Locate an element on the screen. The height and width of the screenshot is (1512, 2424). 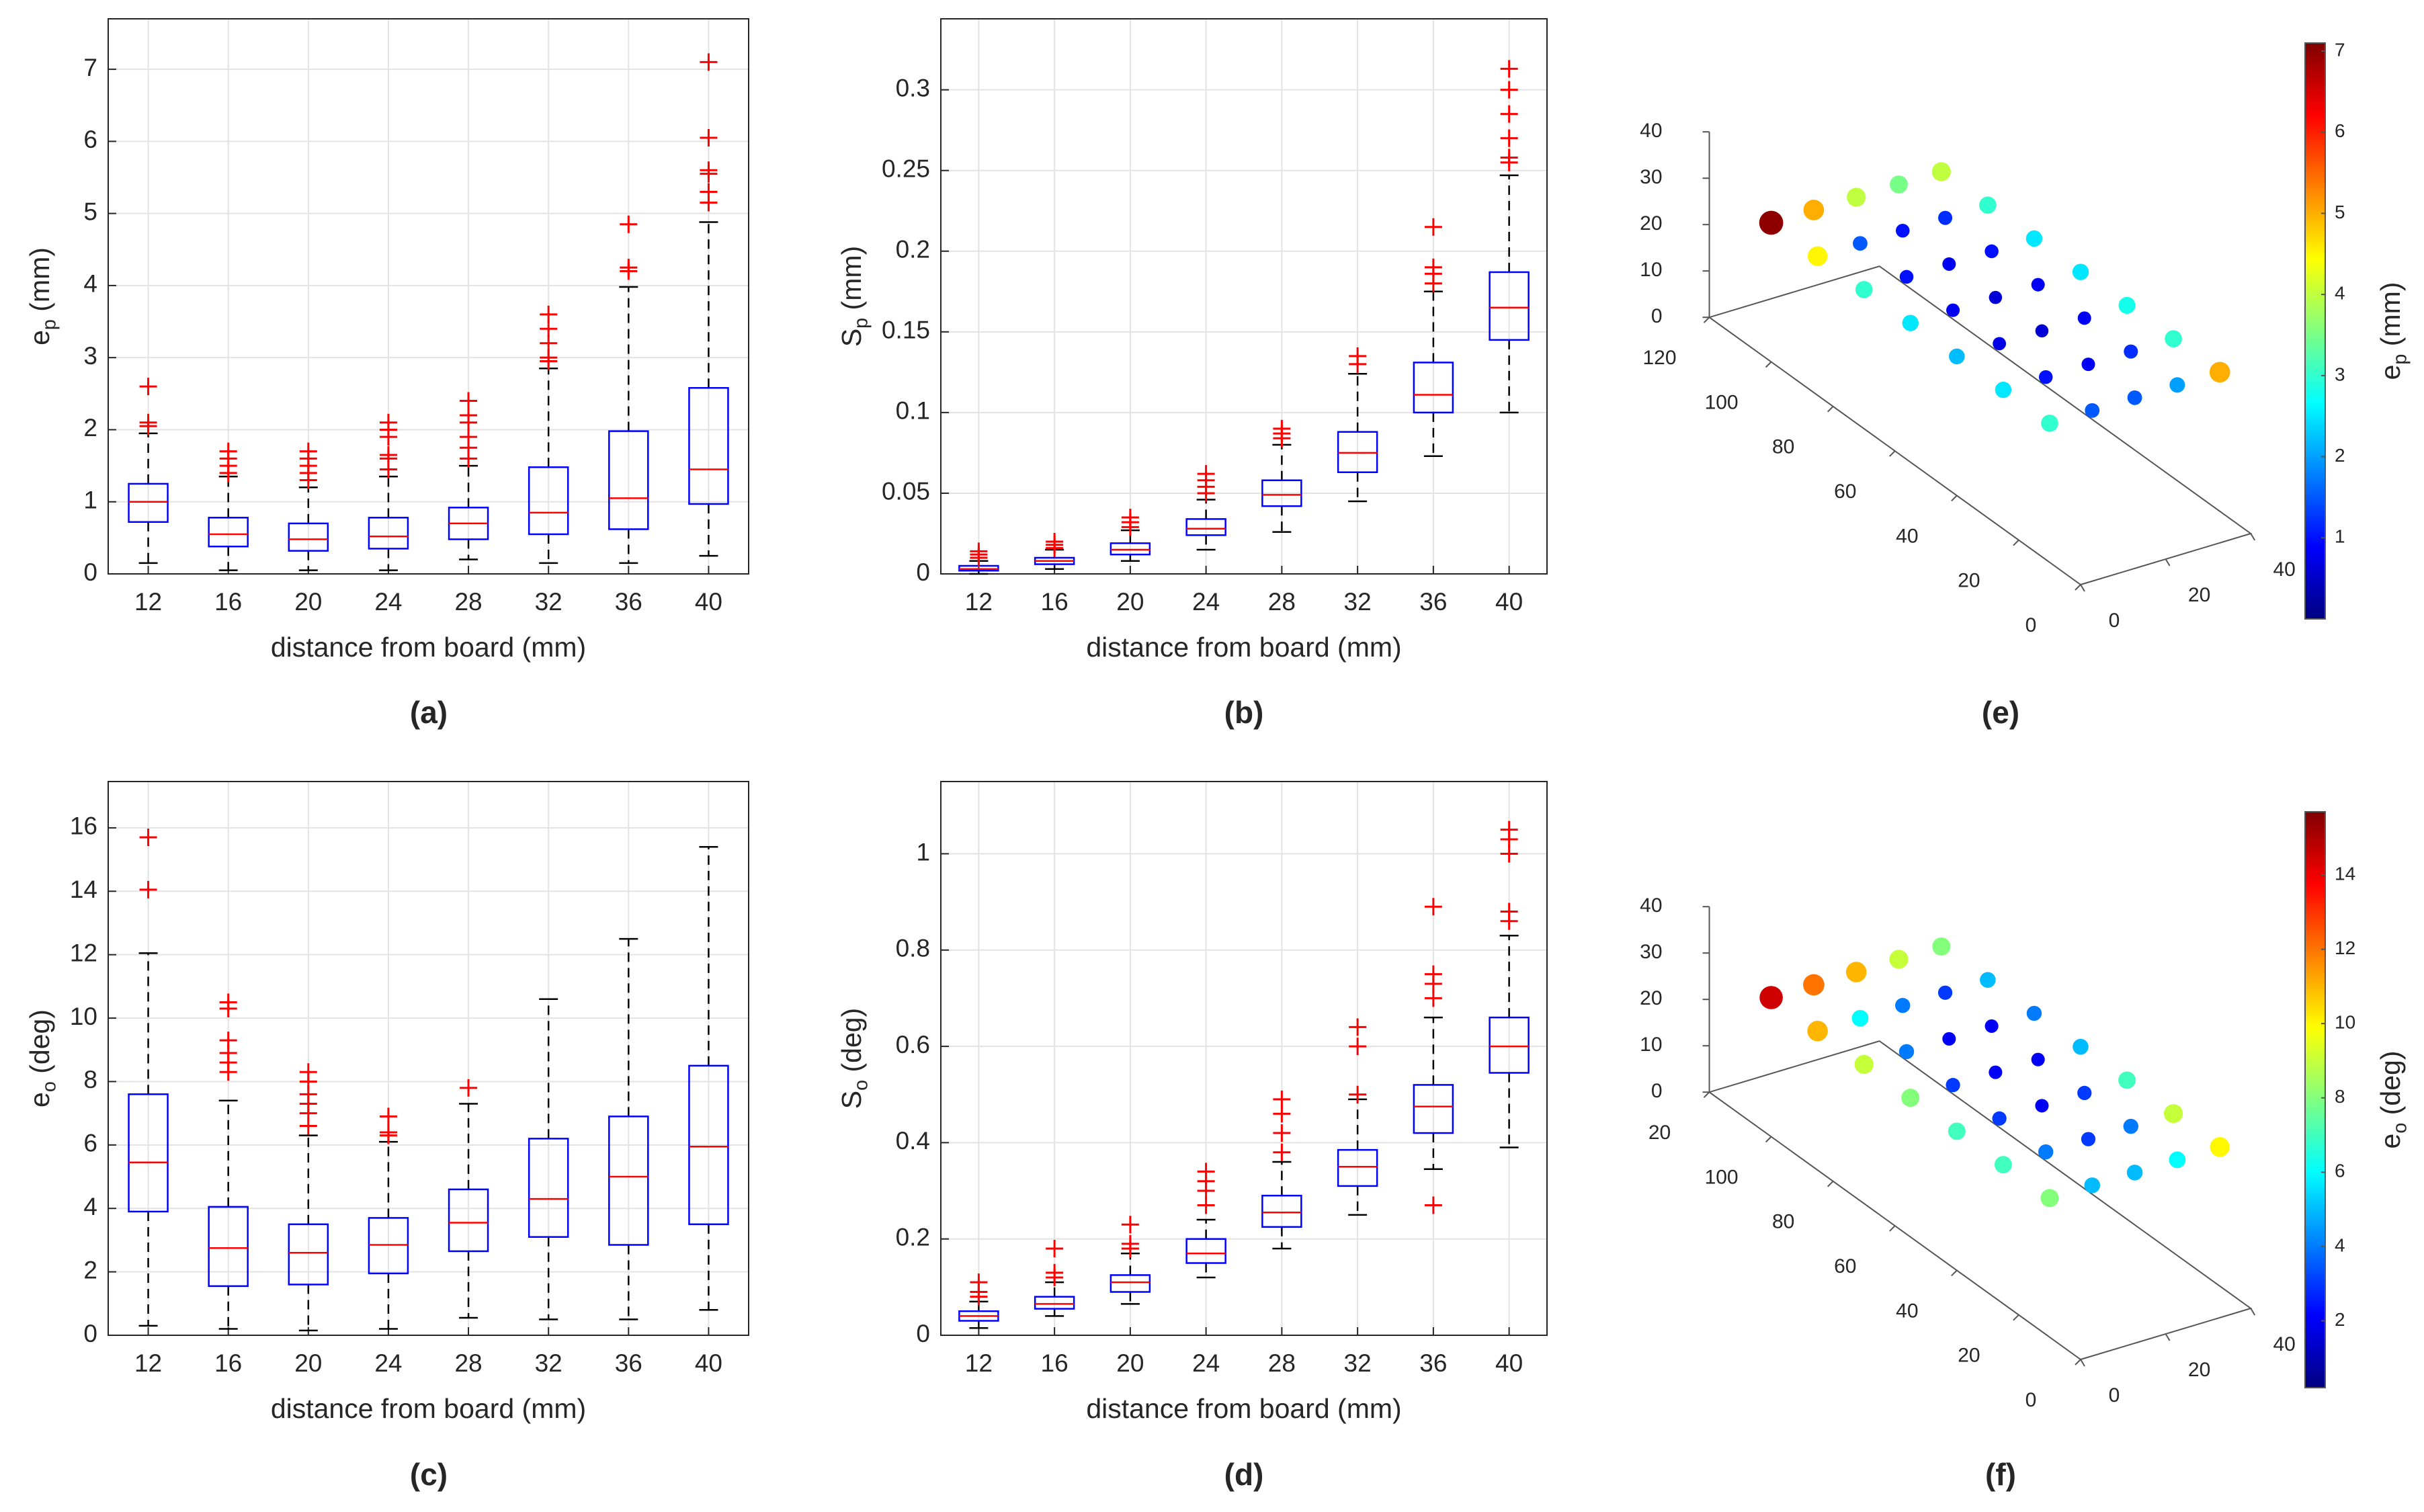
y-axis-label-rest: (mm) is located at coordinates (39, 283).